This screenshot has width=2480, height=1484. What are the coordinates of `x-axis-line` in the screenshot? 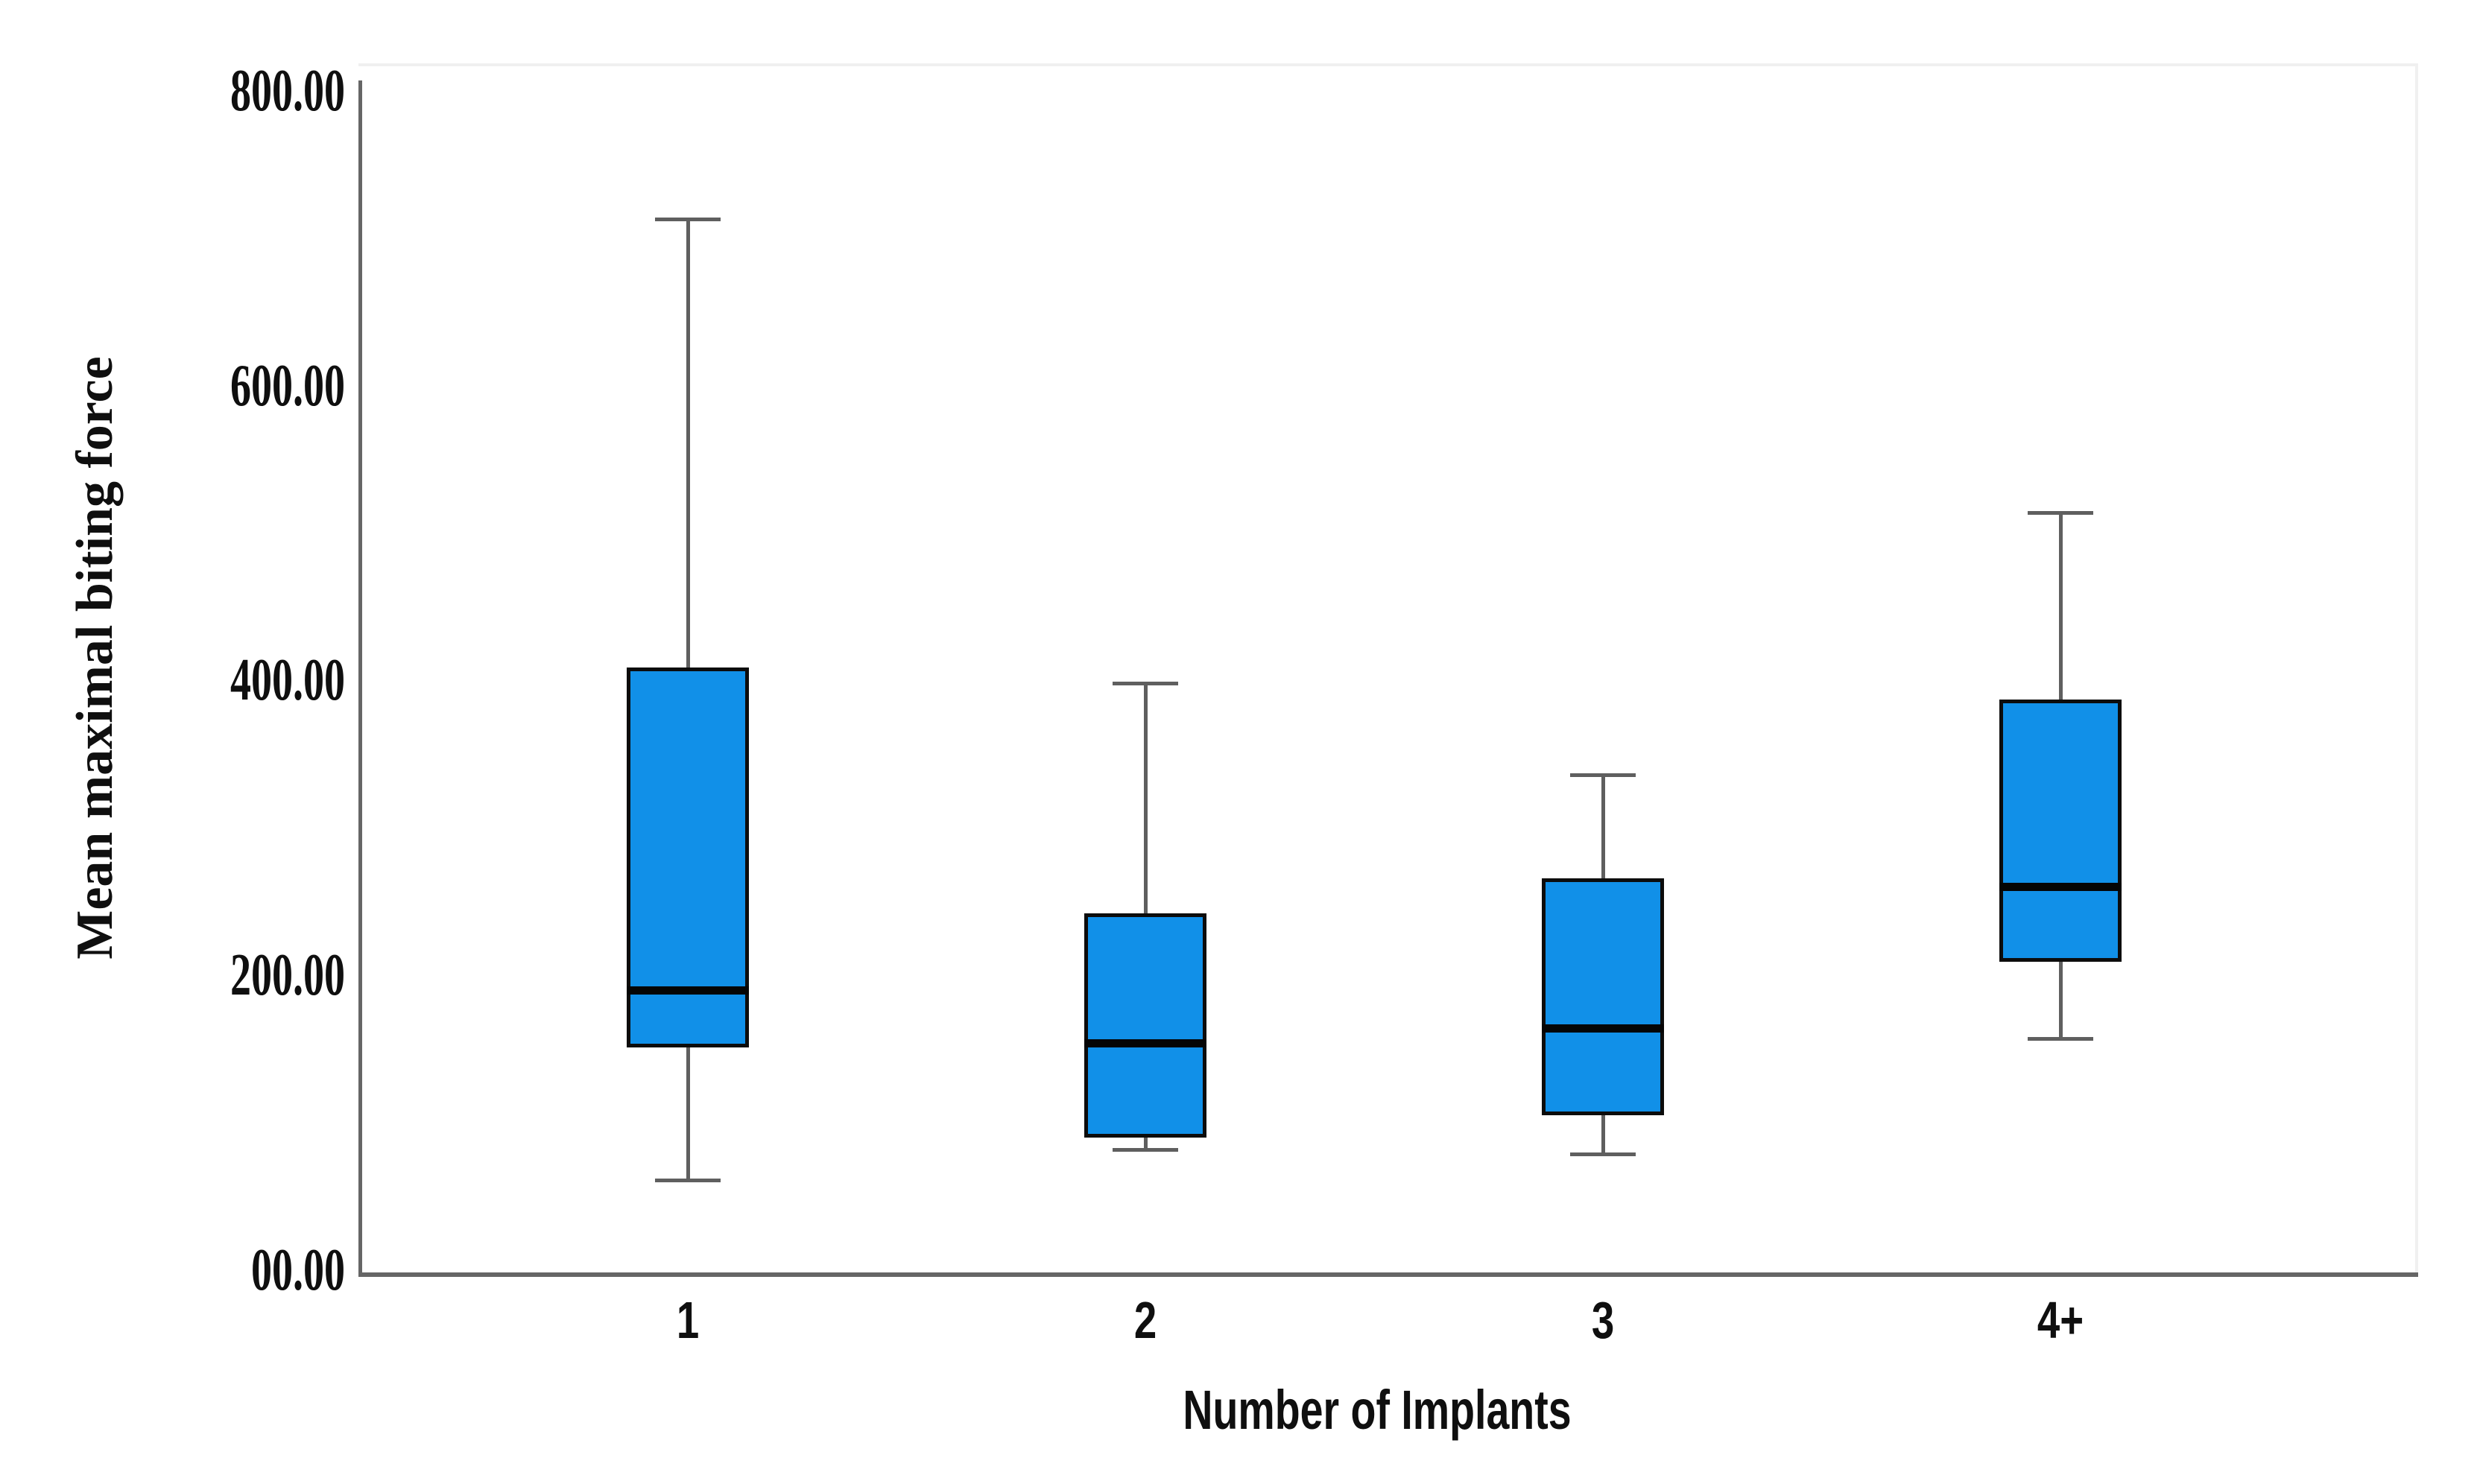 It's located at (1388, 1275).